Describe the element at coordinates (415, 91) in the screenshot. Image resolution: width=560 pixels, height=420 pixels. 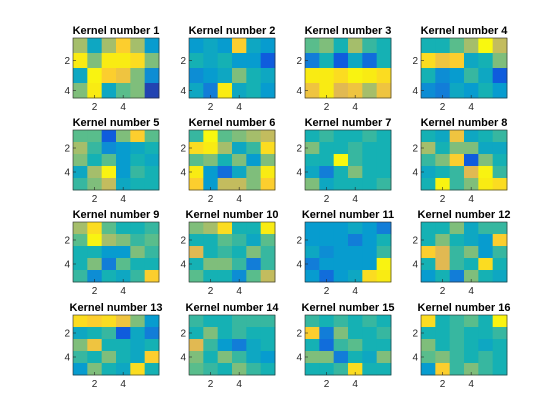
I see `y-tick-label: 4` at that location.